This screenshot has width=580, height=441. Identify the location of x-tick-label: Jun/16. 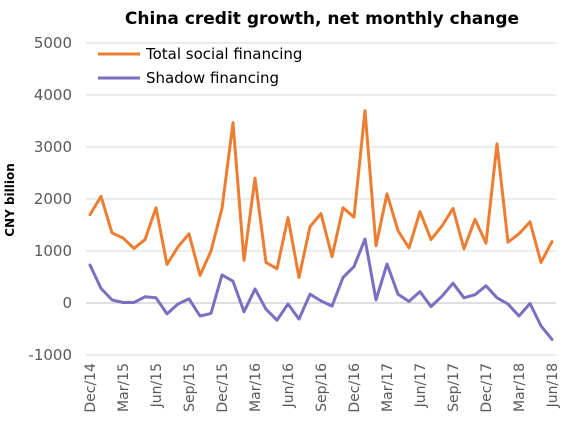
(289, 385).